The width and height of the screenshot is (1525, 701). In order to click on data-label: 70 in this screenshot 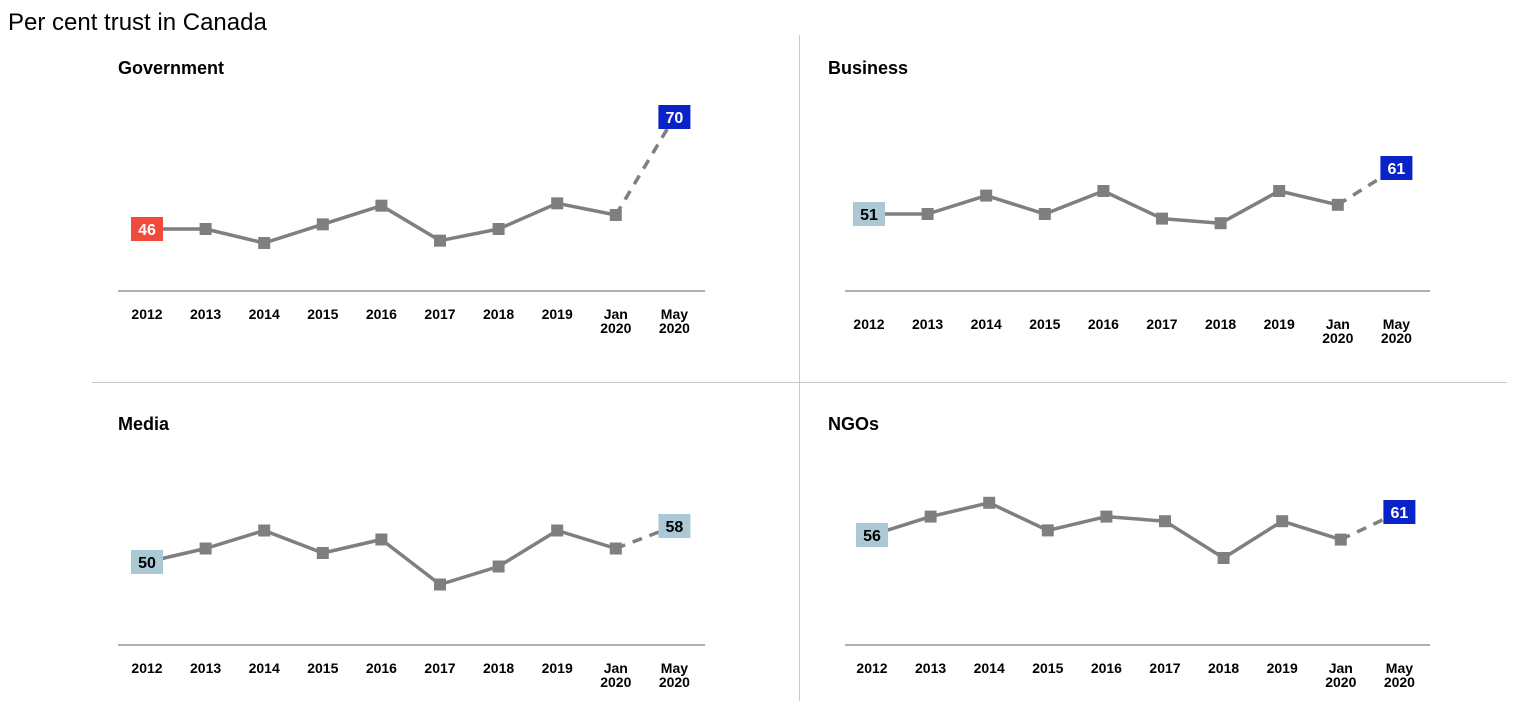, I will do `click(675, 118)`.